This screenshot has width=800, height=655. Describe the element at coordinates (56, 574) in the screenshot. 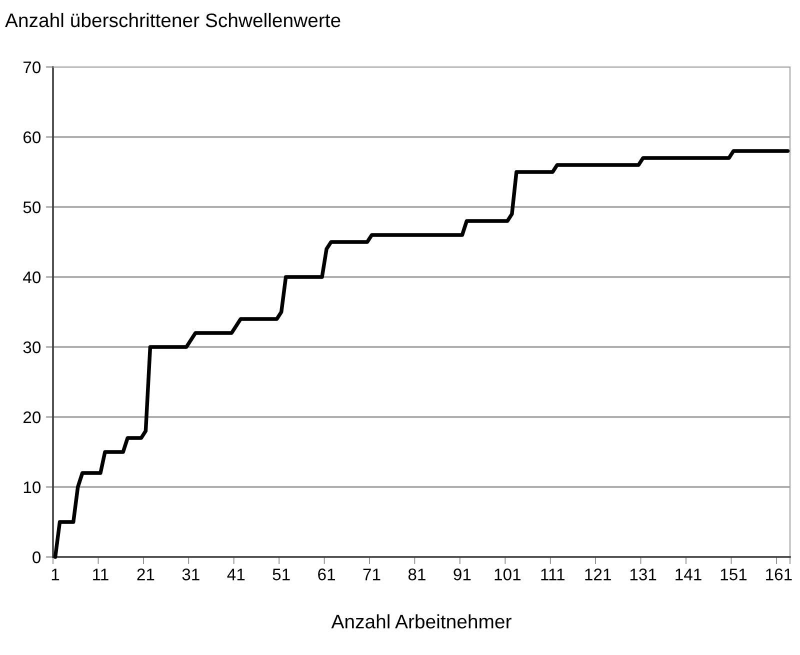

I see `x-tick-label: 1` at that location.